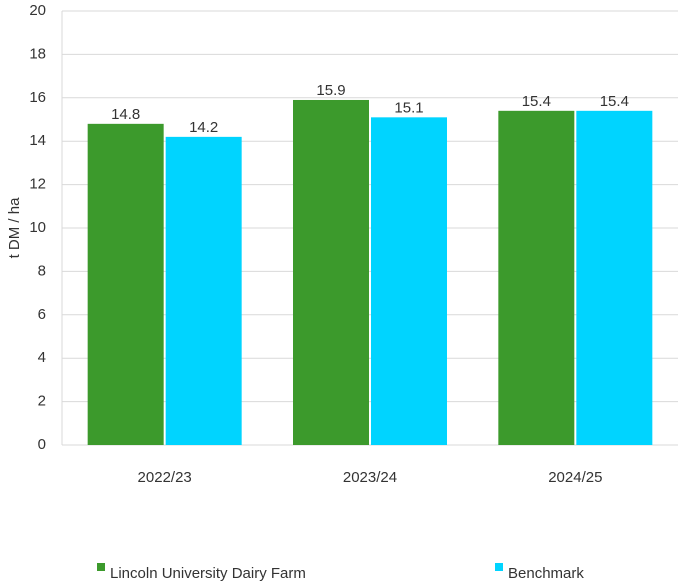  I want to click on y-tick-label: 8, so click(42, 270).